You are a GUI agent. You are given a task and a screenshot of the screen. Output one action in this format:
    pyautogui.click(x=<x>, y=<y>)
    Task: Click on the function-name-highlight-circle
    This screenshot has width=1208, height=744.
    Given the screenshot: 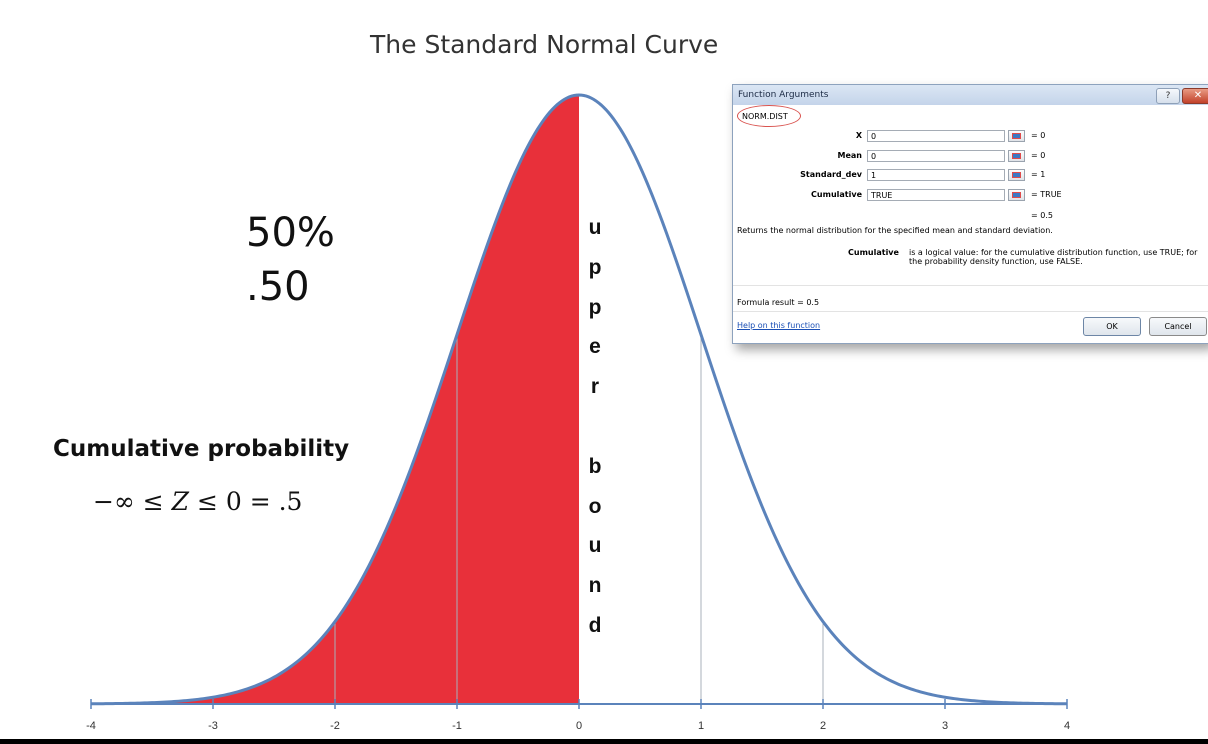 What is the action you would take?
    pyautogui.click(x=769, y=116)
    